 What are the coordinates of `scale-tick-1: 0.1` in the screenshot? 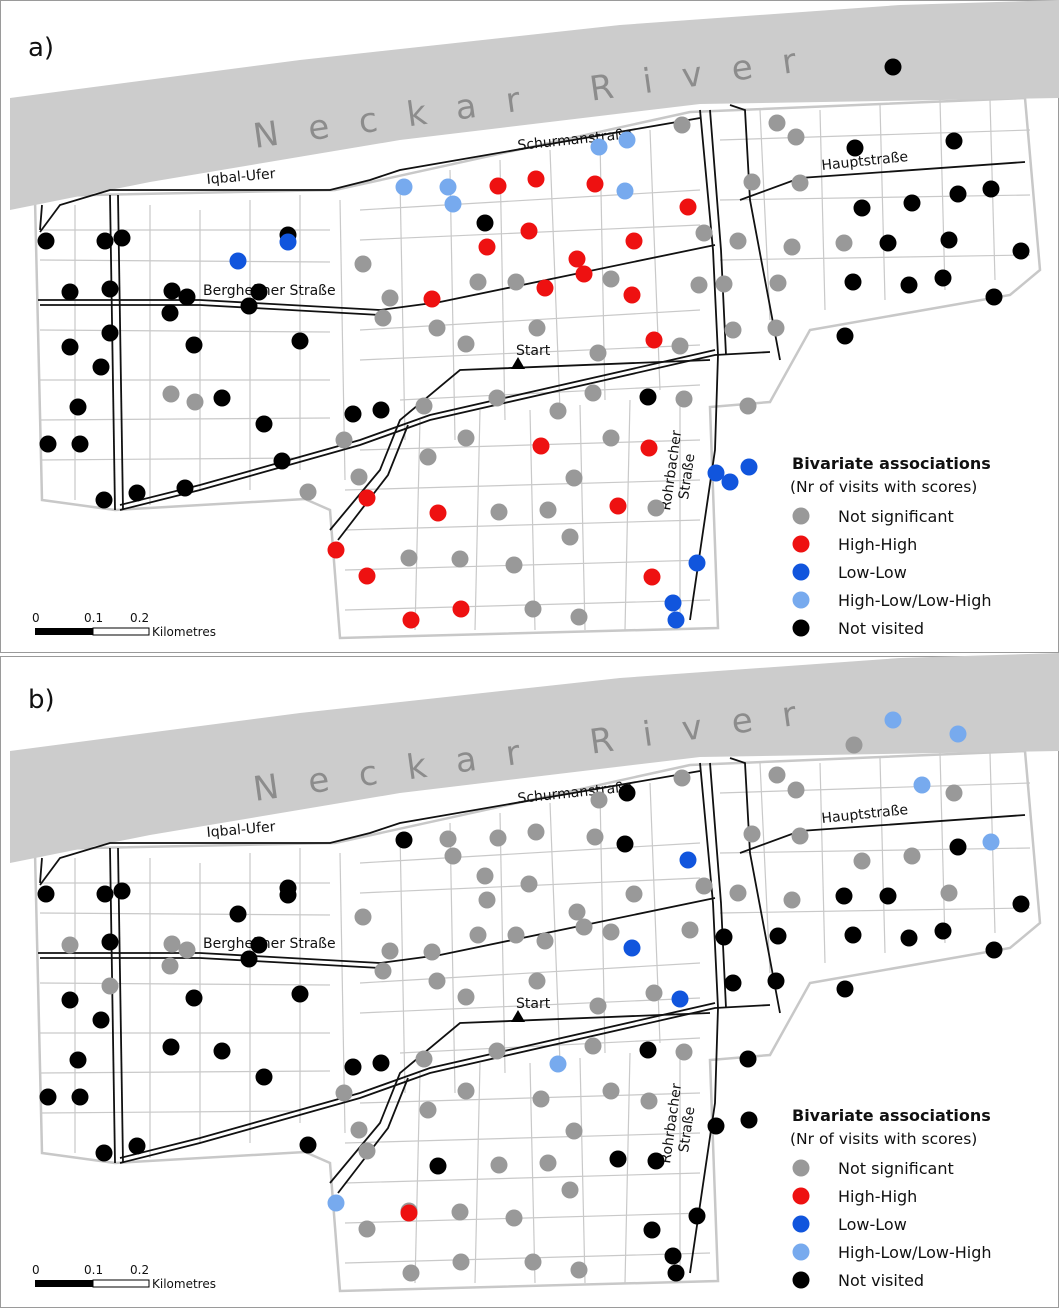 It's located at (93, 1270).